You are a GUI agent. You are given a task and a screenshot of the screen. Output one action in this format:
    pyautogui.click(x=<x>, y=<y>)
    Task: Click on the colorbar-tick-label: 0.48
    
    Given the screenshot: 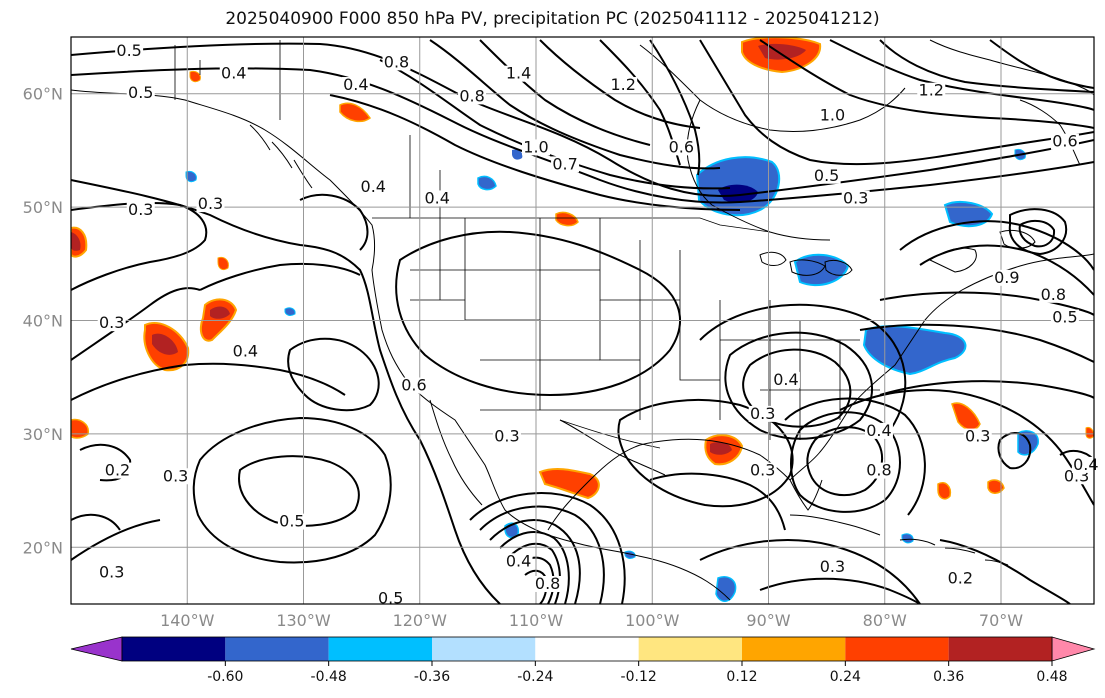 What is the action you would take?
    pyautogui.click(x=1051, y=677)
    